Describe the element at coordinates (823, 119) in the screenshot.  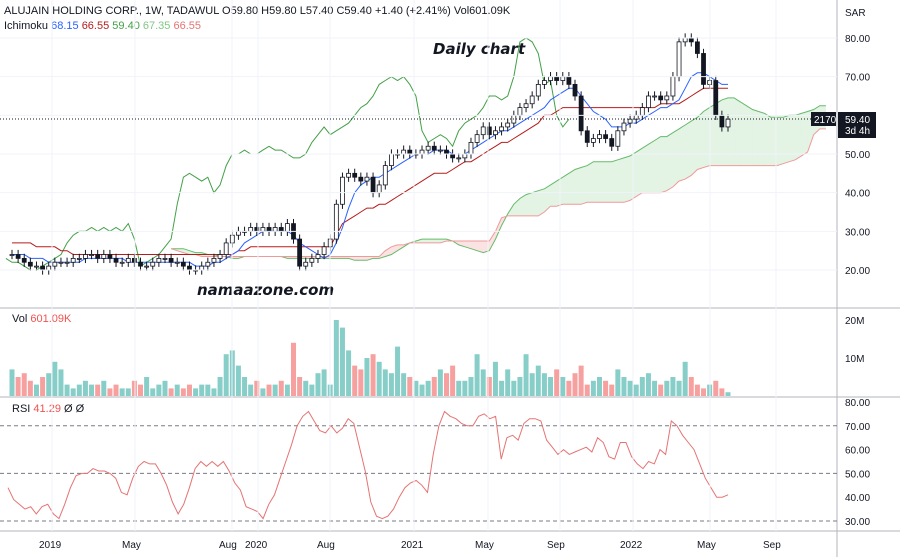
I see `bar-count-badge` at that location.